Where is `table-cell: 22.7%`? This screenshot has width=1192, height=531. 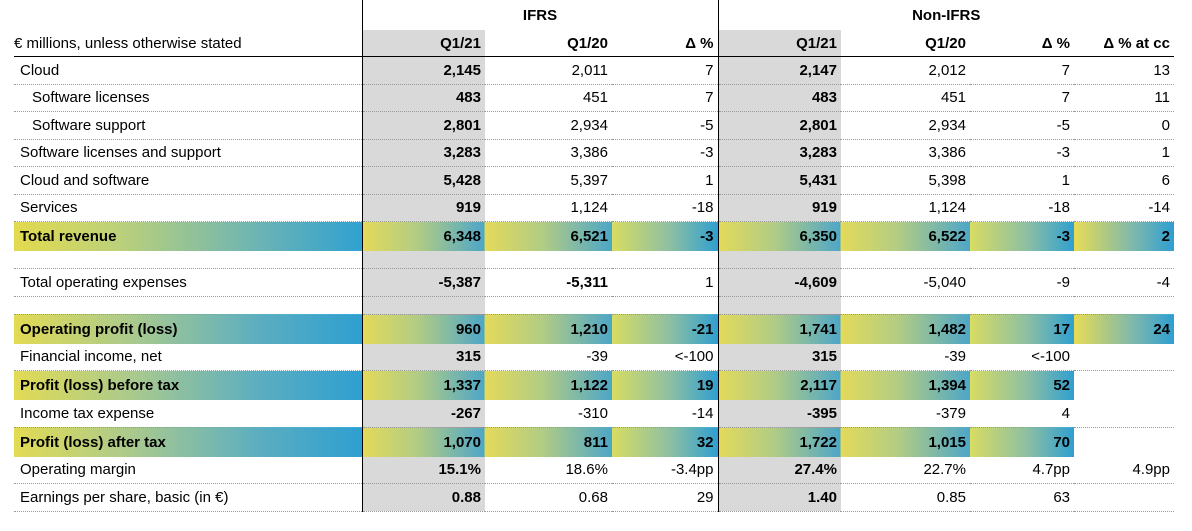 table-cell: 22.7% is located at coordinates (905, 470).